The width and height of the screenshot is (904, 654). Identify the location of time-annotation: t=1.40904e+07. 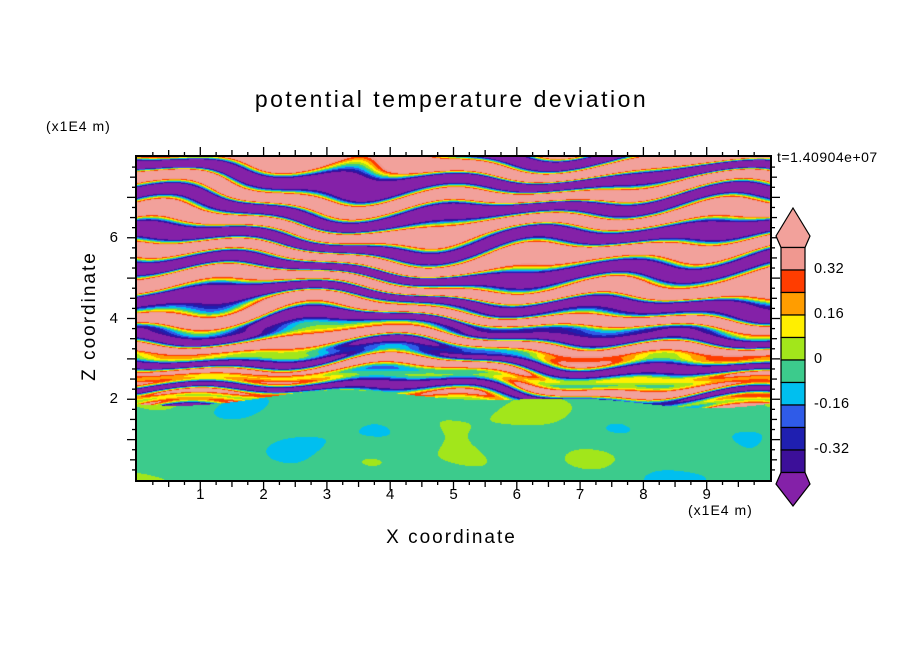
(827, 157).